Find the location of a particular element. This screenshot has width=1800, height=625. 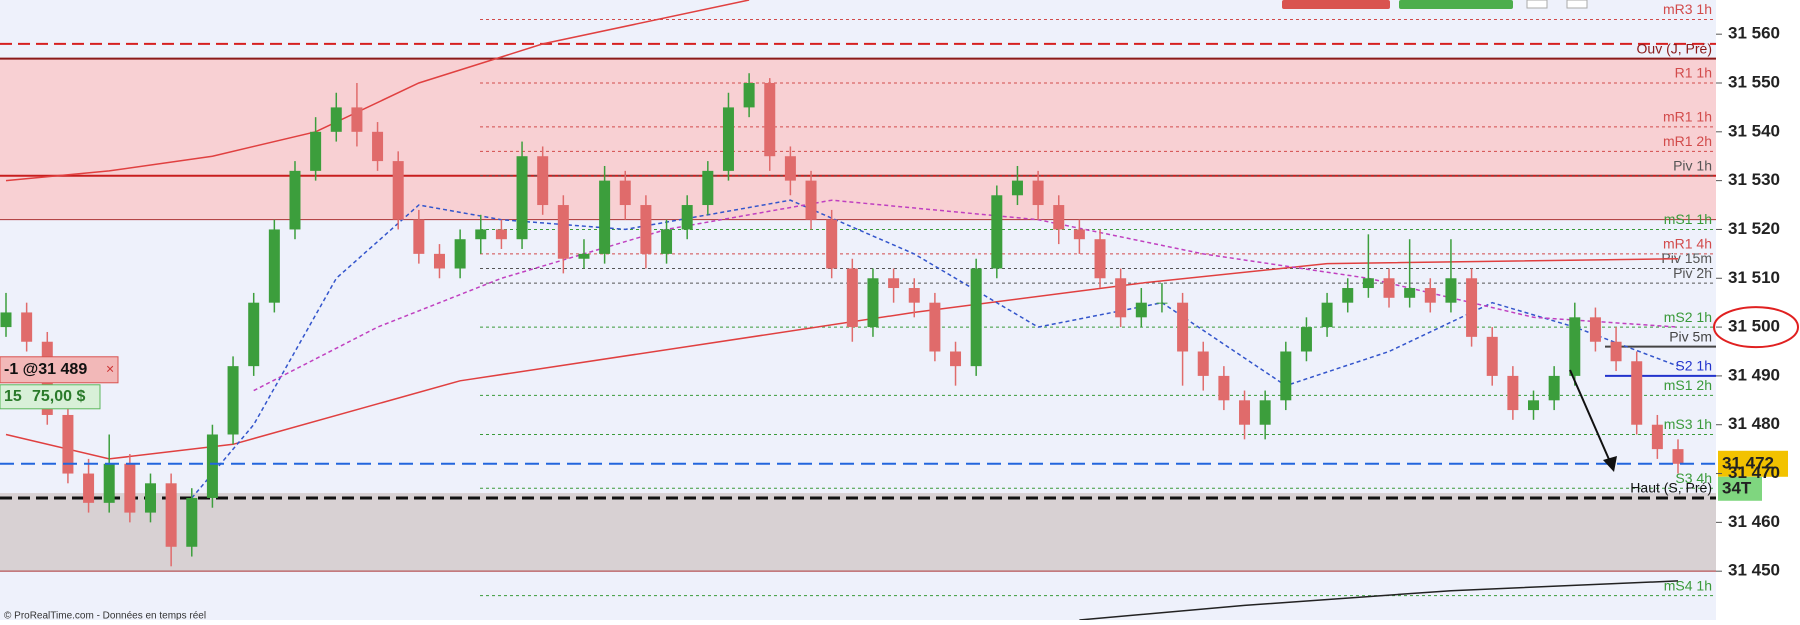

level-label: Piv 5m is located at coordinates (1690, 336).